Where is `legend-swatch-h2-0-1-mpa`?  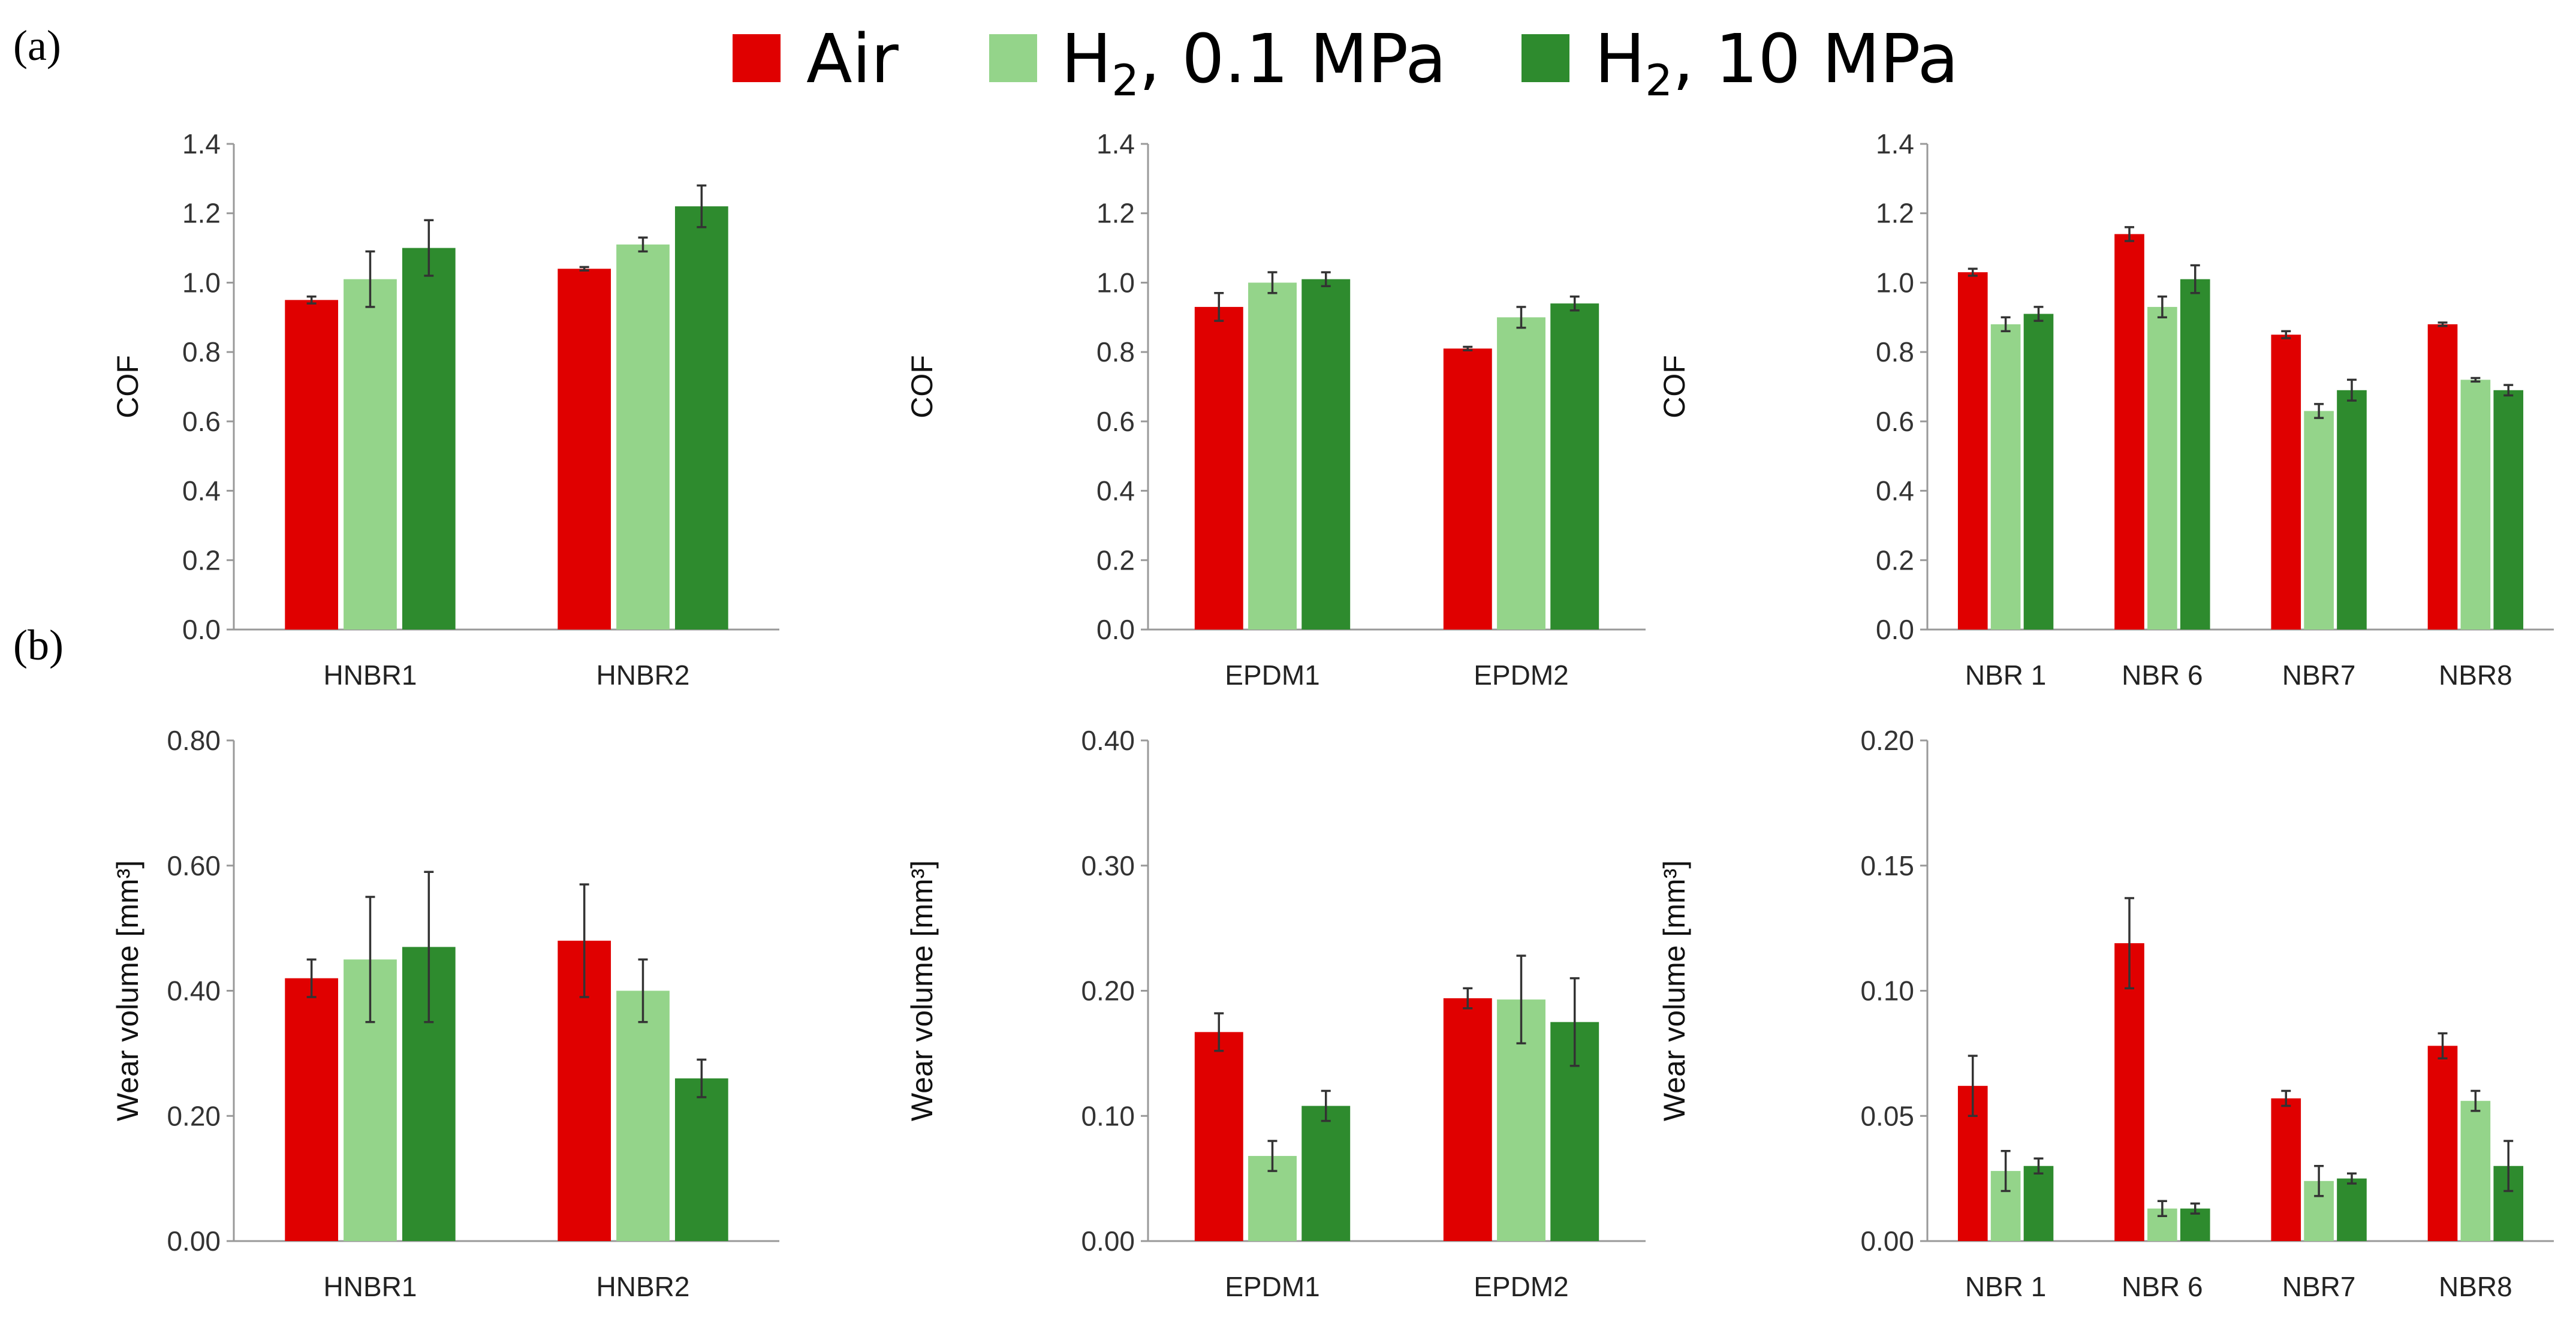 legend-swatch-h2-0-1-mpa is located at coordinates (1013, 58).